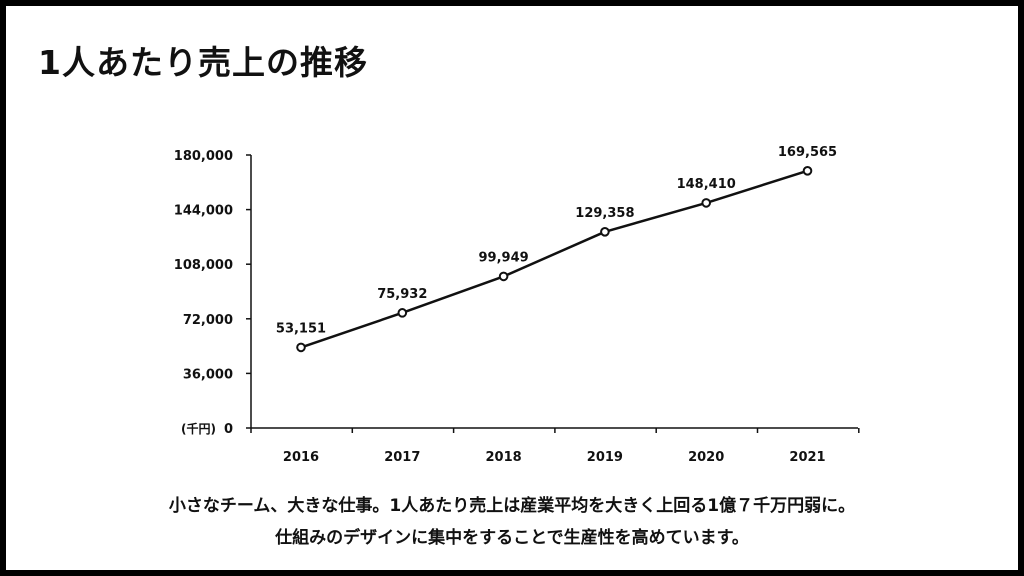  I want to click on x-tick-label: 2020, so click(706, 457).